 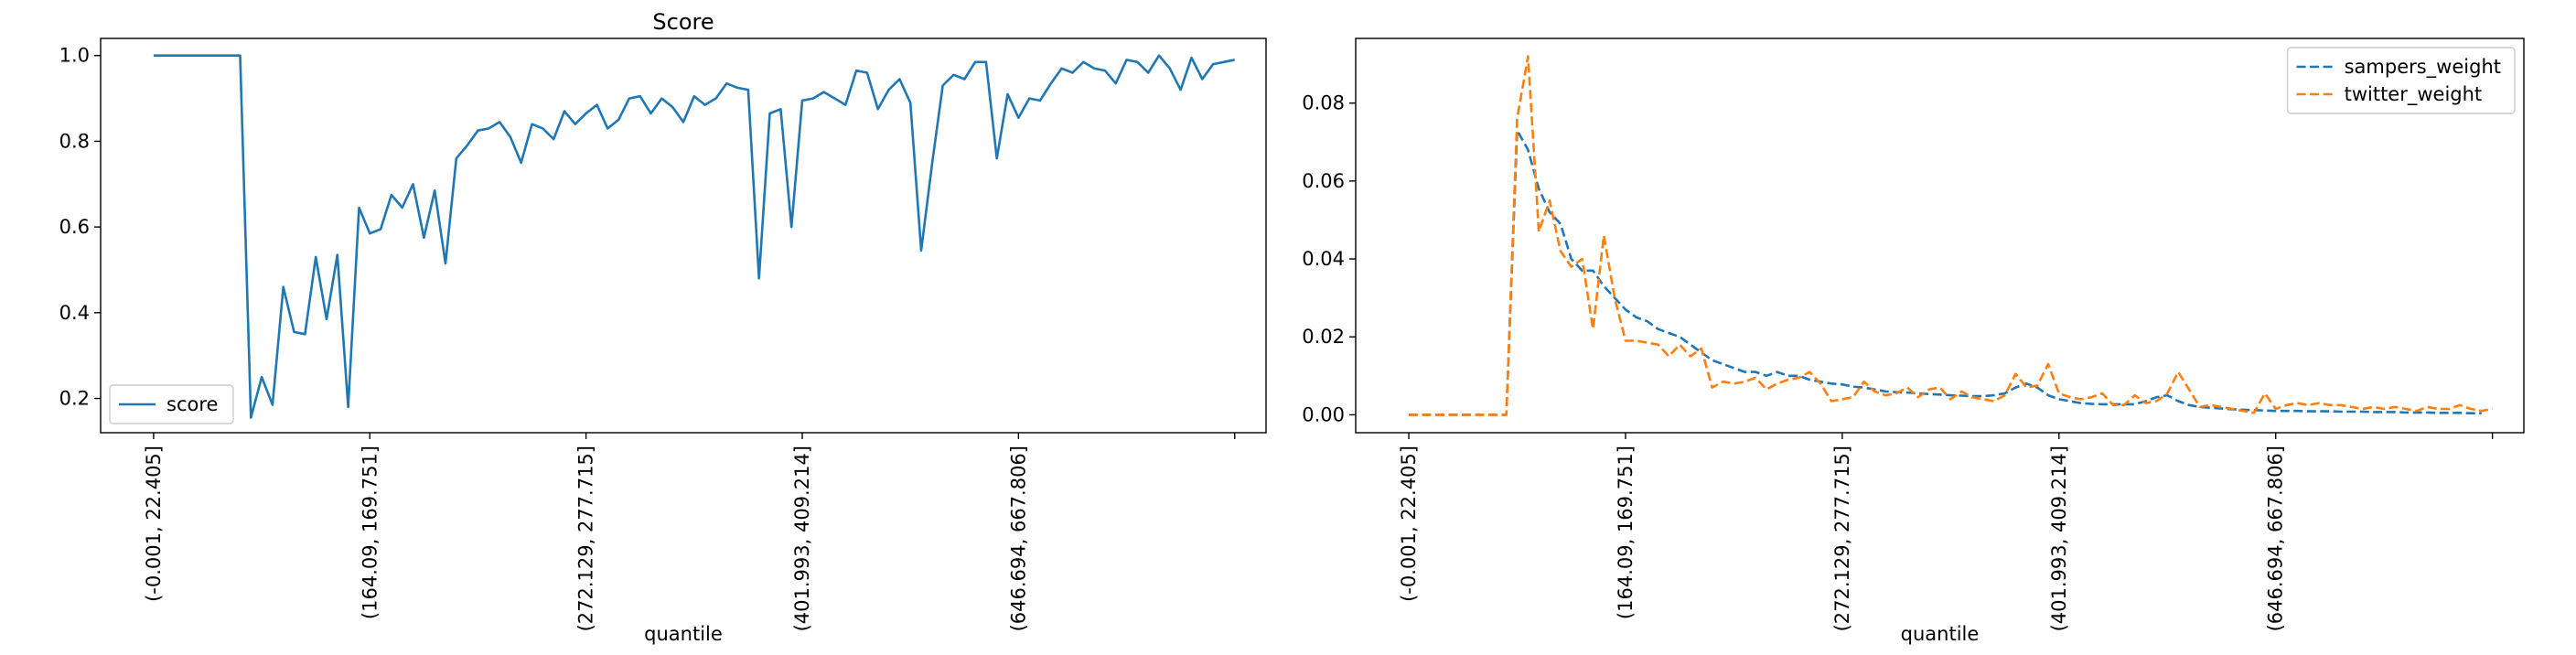 What do you see at coordinates (74, 313) in the screenshot?
I see `y-tick-label: 0.4` at bounding box center [74, 313].